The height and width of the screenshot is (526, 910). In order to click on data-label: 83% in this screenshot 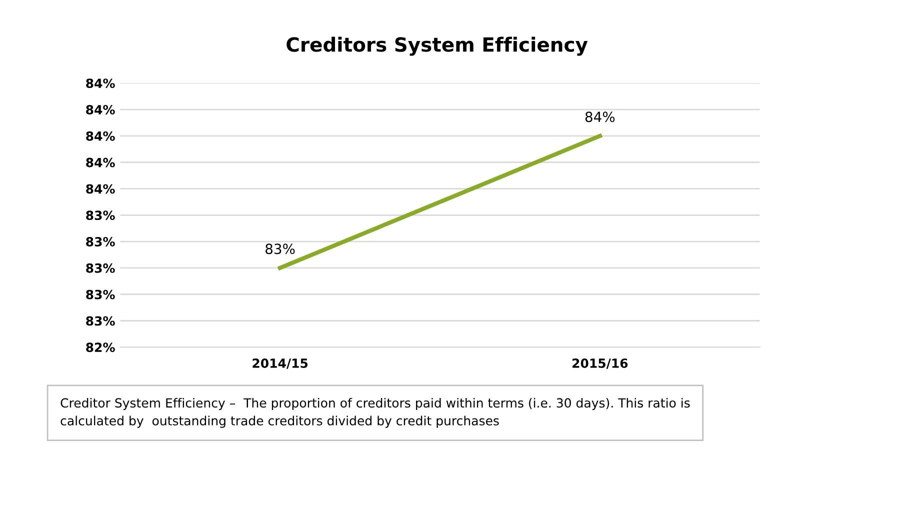, I will do `click(280, 249)`.